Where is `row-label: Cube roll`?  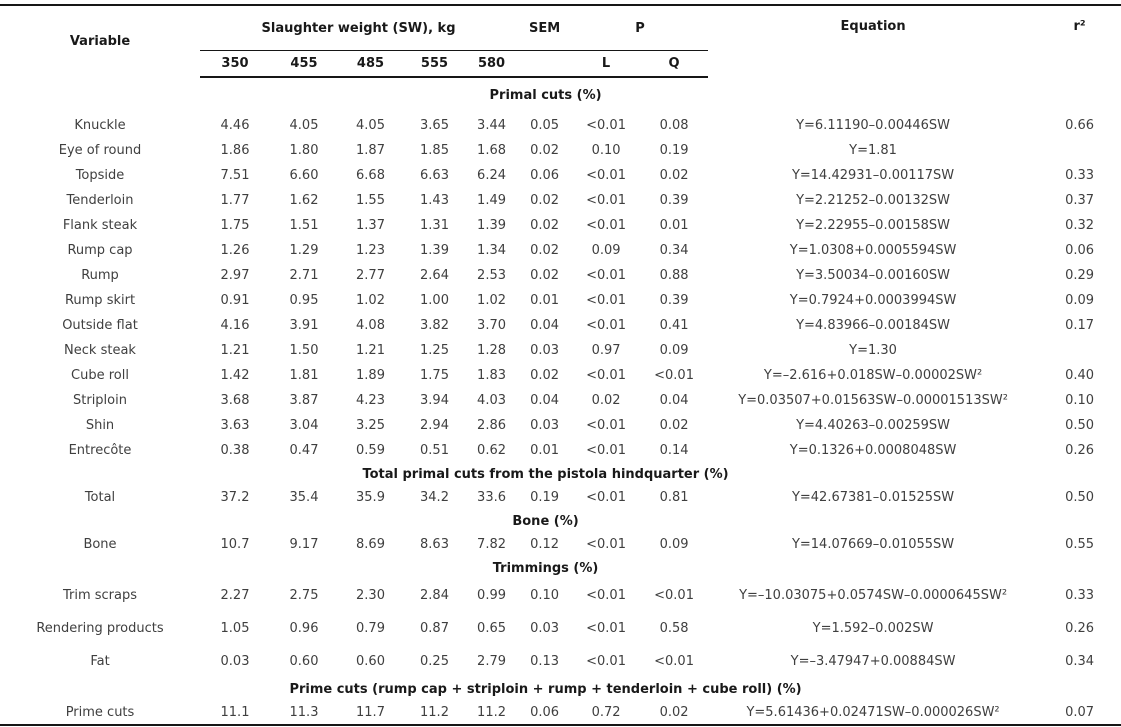
row-label: Cube roll is located at coordinates (100, 375).